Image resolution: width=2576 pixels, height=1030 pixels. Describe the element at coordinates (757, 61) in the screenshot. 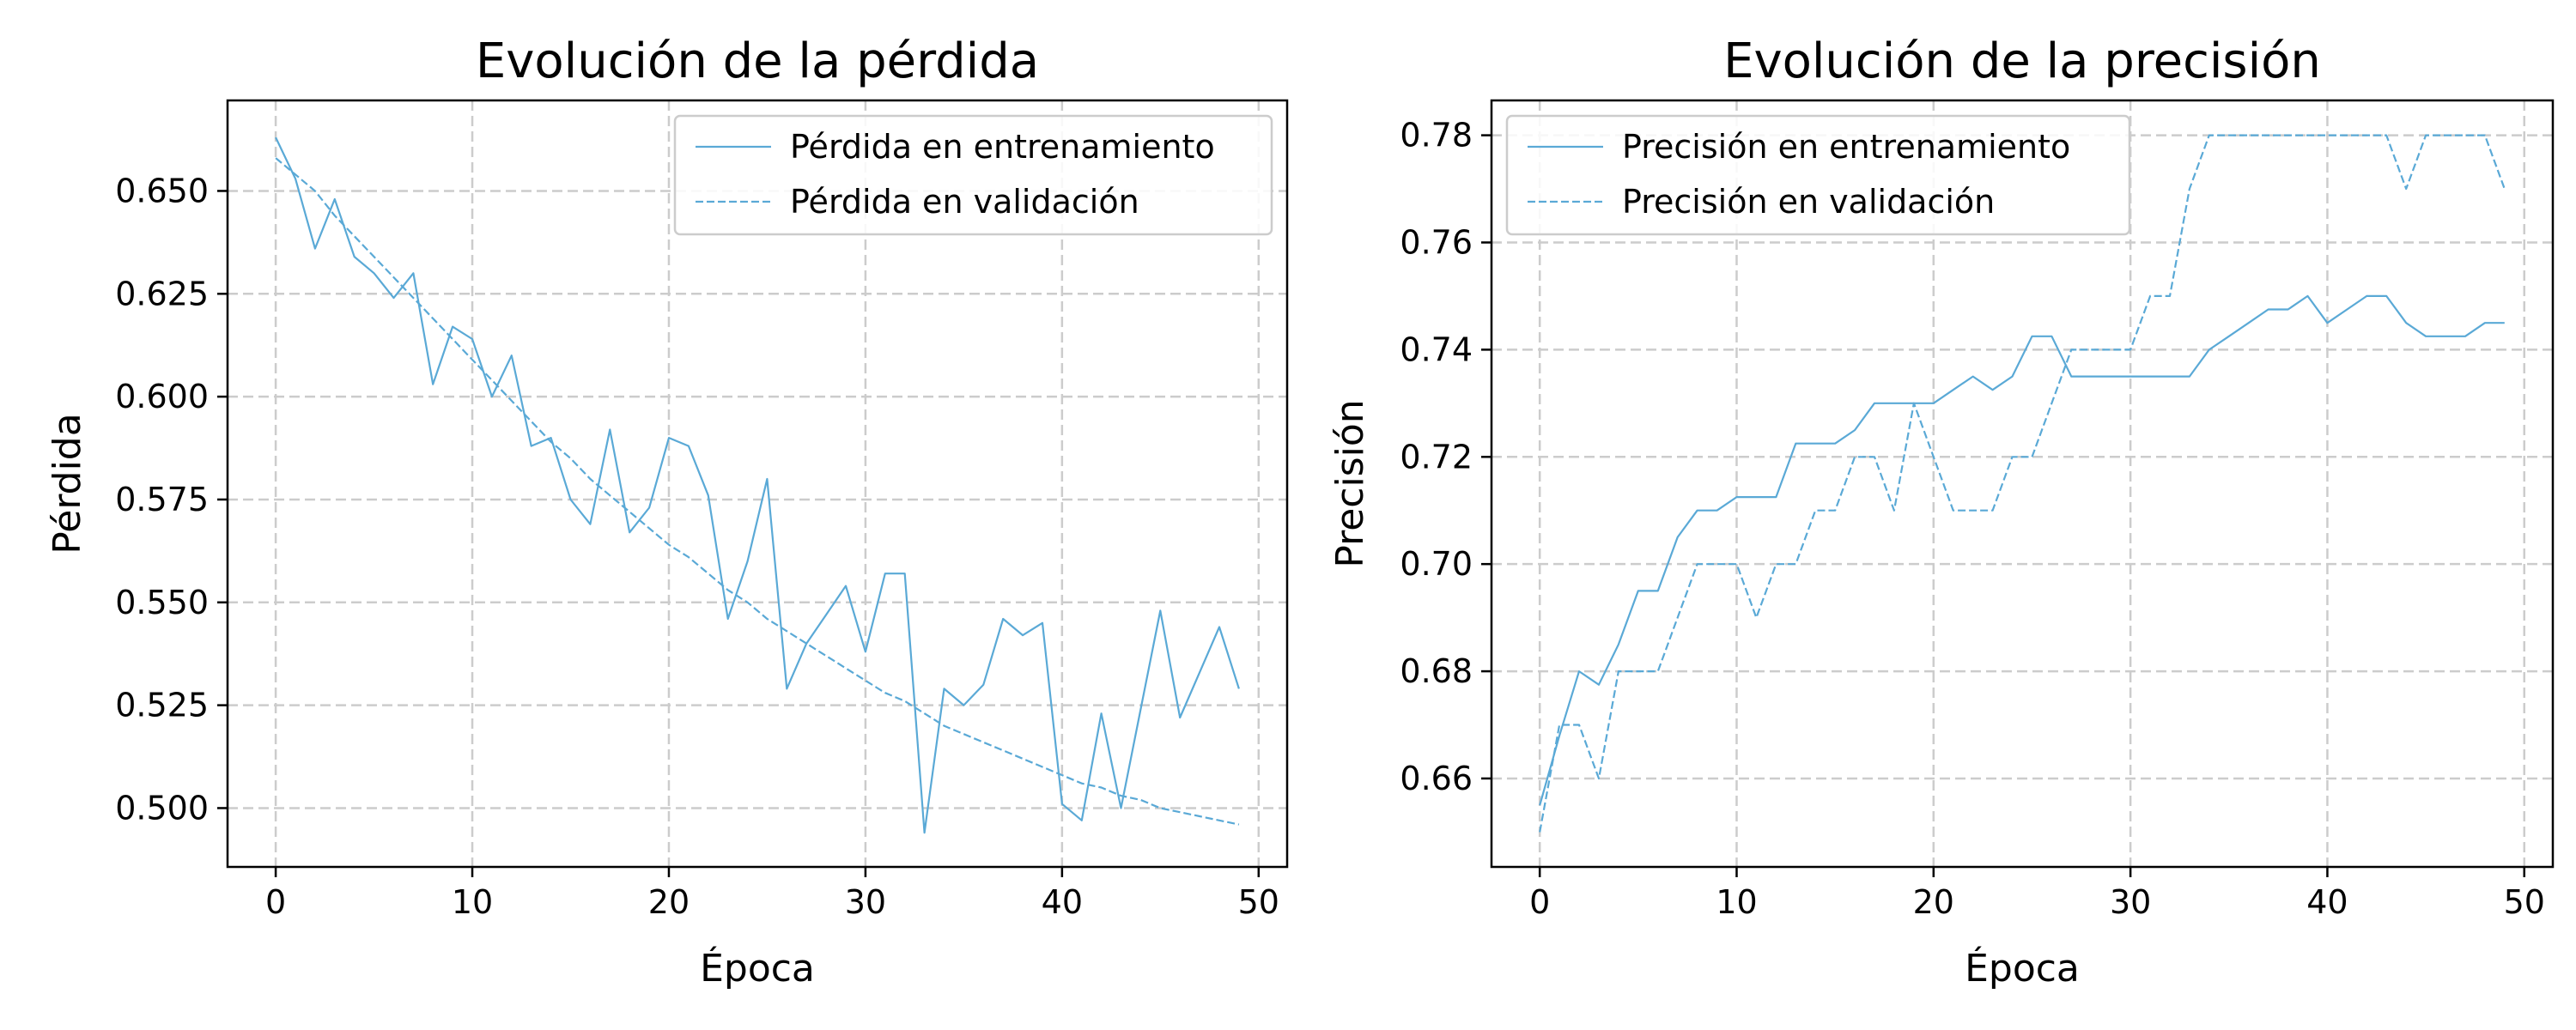

I see `chart-title: Evolución de la pérdida` at that location.